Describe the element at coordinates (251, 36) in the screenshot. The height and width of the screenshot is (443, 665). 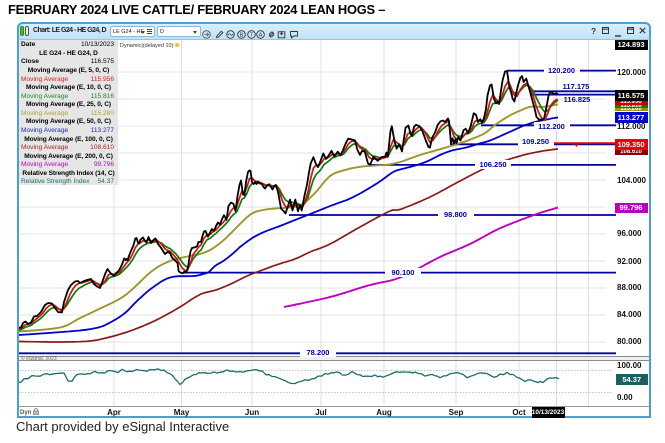
I see `svg-text: T` at that location.